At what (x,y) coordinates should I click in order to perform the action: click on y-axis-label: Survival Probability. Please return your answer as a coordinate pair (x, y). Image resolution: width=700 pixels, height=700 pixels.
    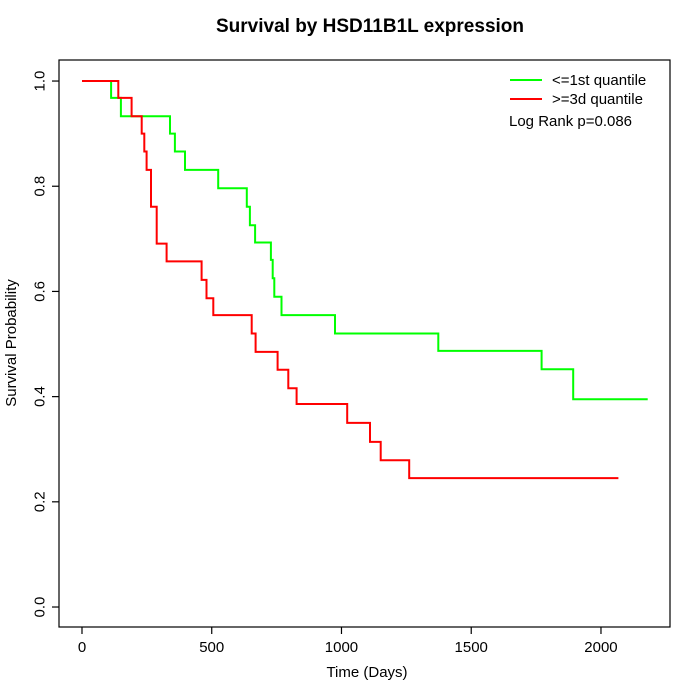
    Looking at the image, I should click on (11, 343).